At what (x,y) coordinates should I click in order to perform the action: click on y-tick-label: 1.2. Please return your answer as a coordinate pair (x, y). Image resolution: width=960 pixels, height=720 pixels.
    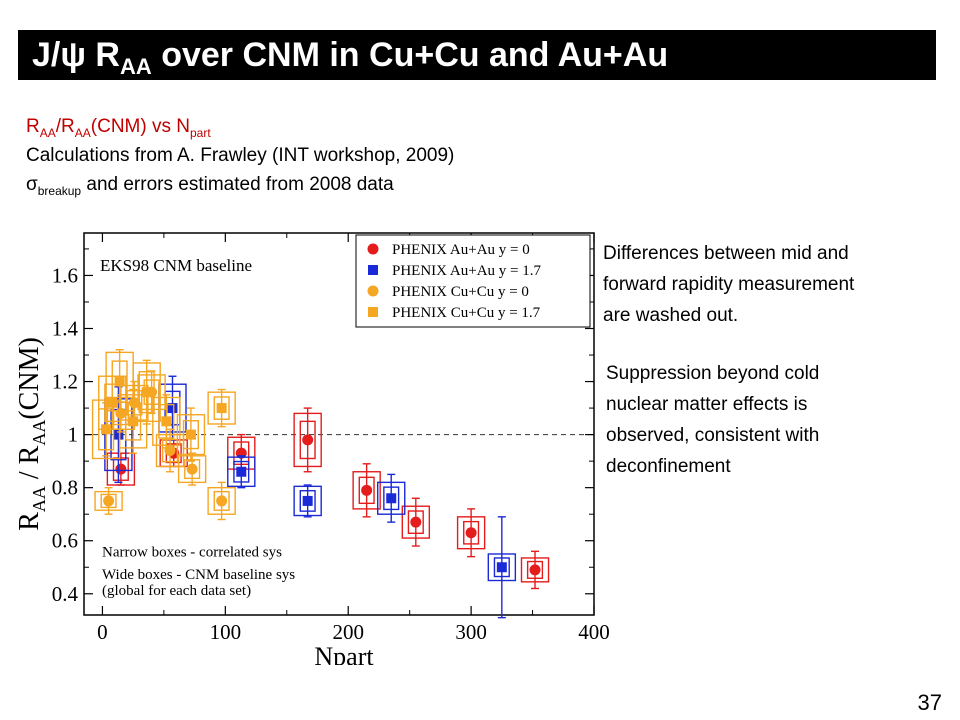
    Looking at the image, I should click on (65, 382).